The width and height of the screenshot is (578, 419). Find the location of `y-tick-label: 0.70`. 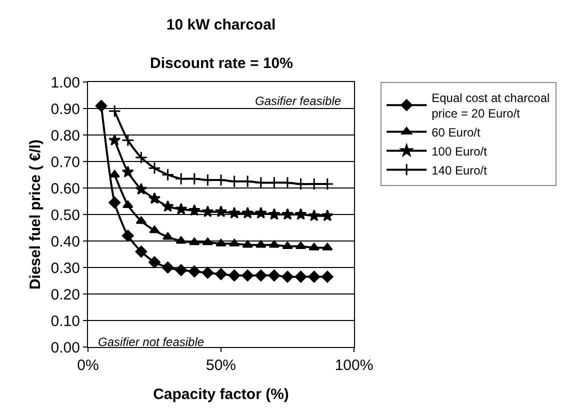

y-tick-label: 0.70 is located at coordinates (65, 162).